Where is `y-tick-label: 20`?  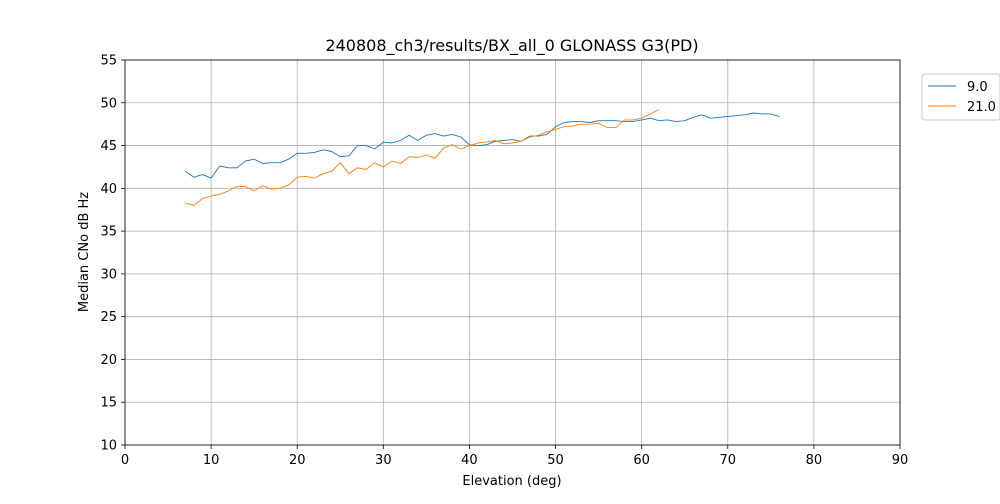
y-tick-label: 20 is located at coordinates (108, 360).